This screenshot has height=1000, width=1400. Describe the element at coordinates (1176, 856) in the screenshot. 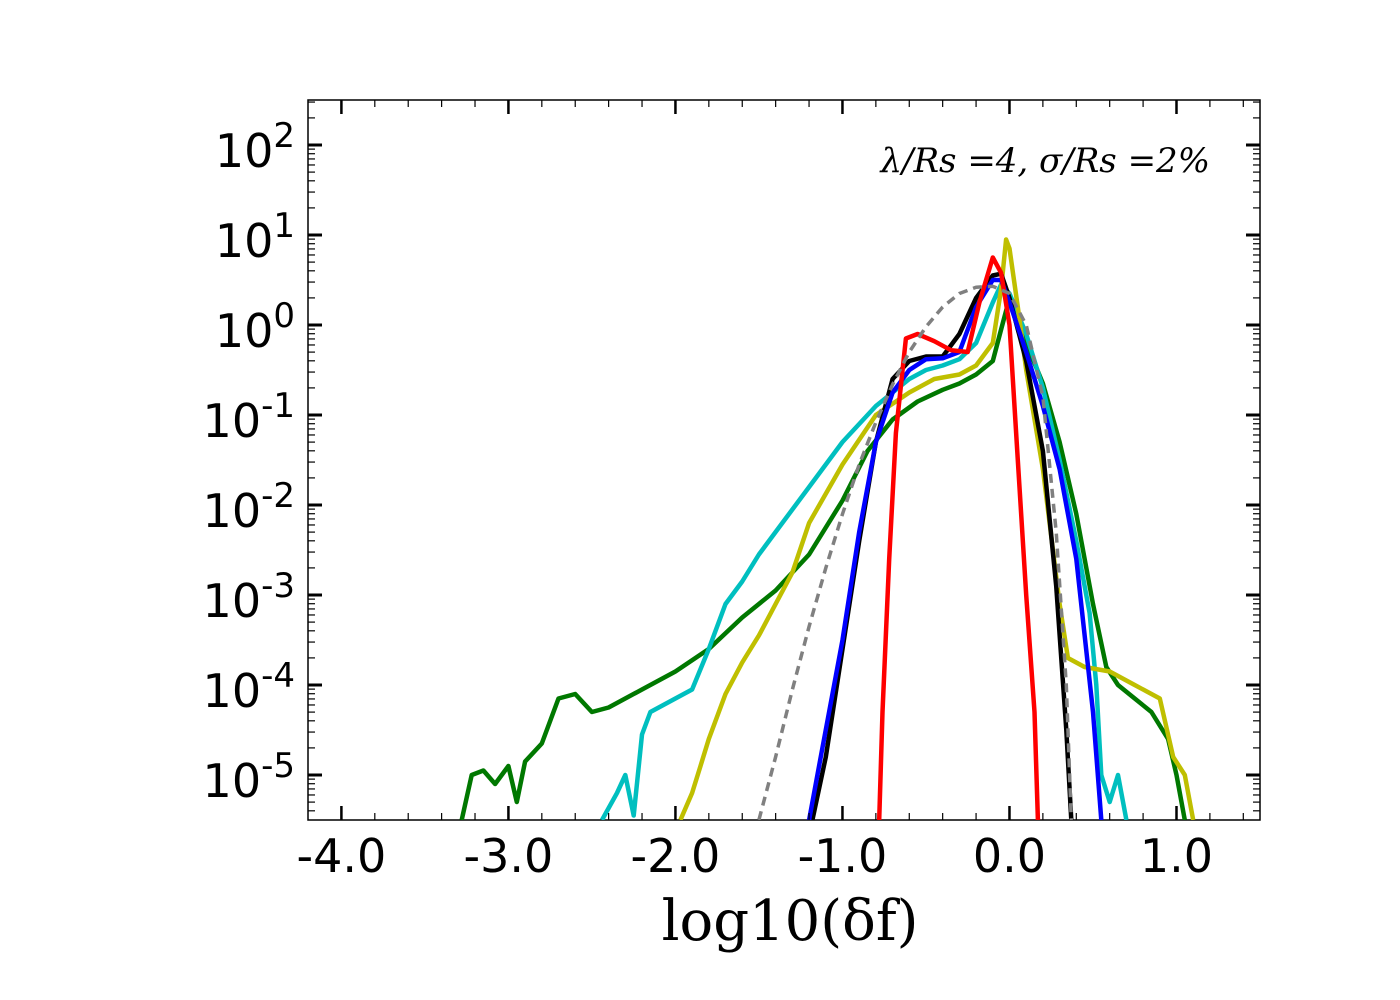

I see `x-tick-label: 1.0` at that location.